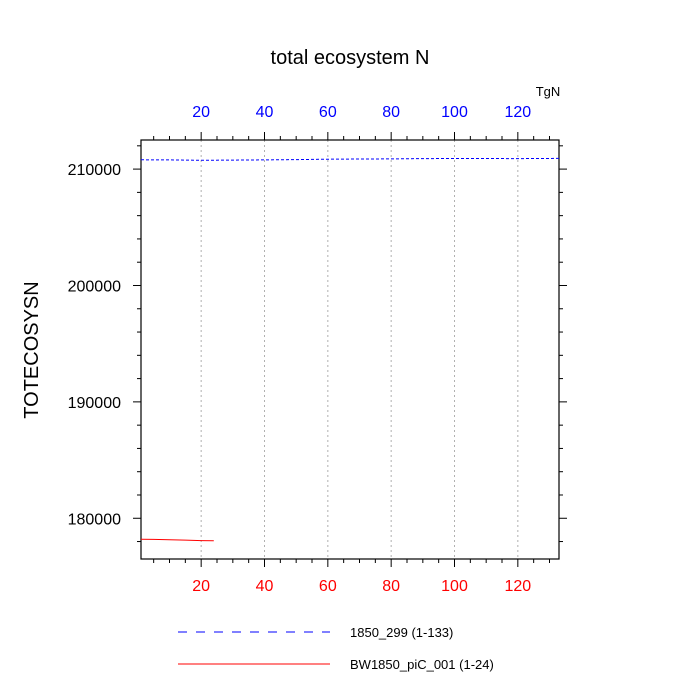 This screenshot has height=700, width=700. What do you see at coordinates (201, 586) in the screenshot?
I see `x-tick-label-bottom-20: 20` at bounding box center [201, 586].